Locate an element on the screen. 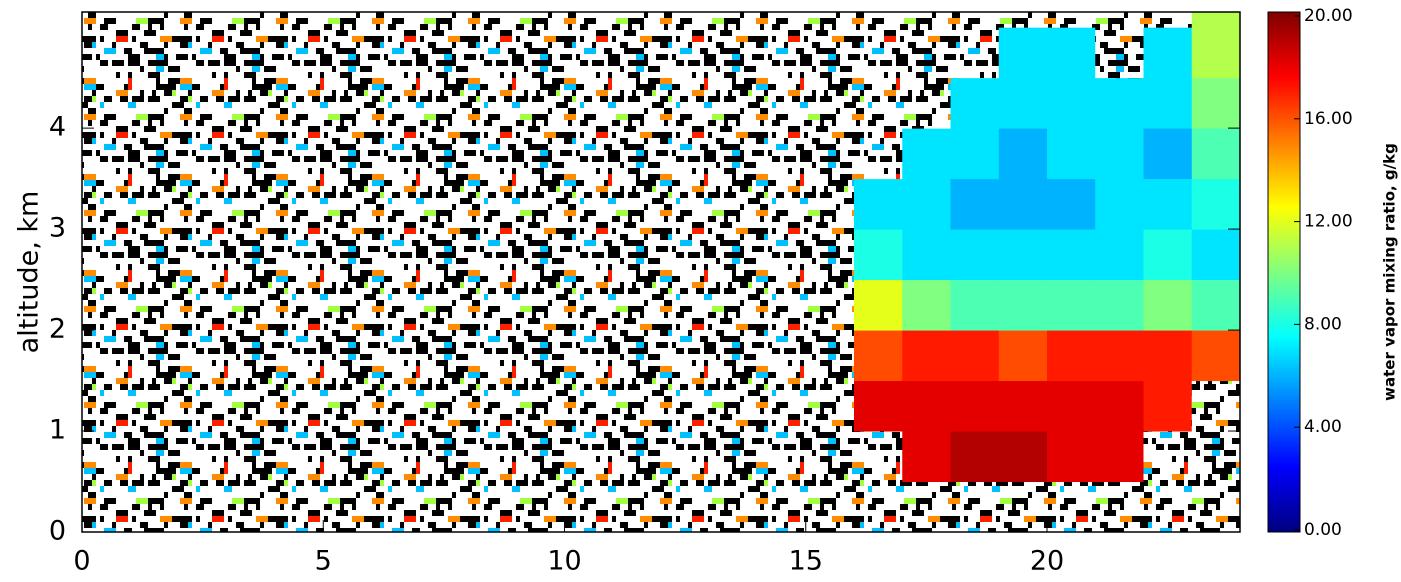  y-tick-label: 4 is located at coordinates (57, 127).